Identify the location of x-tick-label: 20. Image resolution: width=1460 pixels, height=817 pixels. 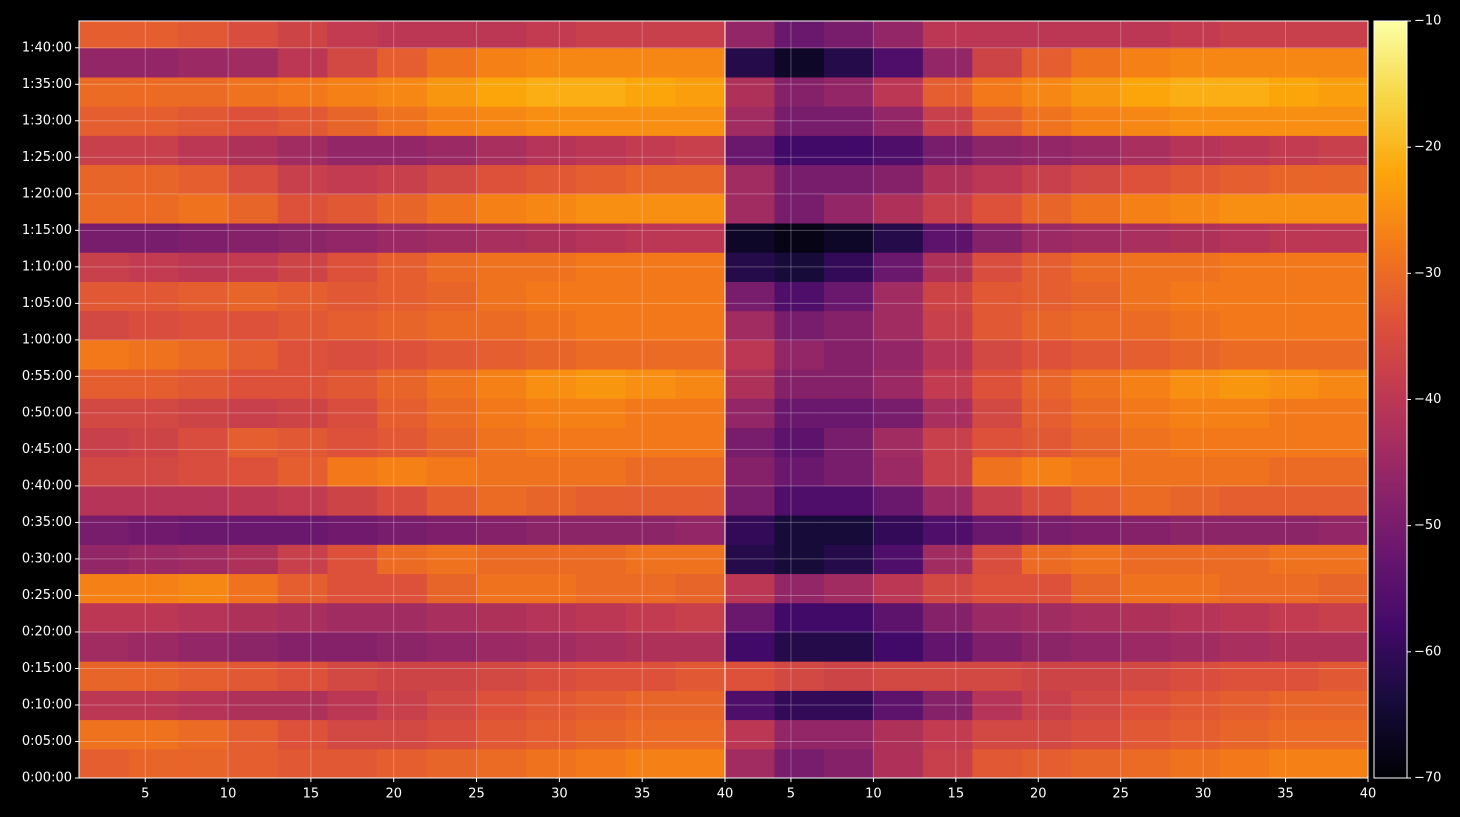
(393, 794).